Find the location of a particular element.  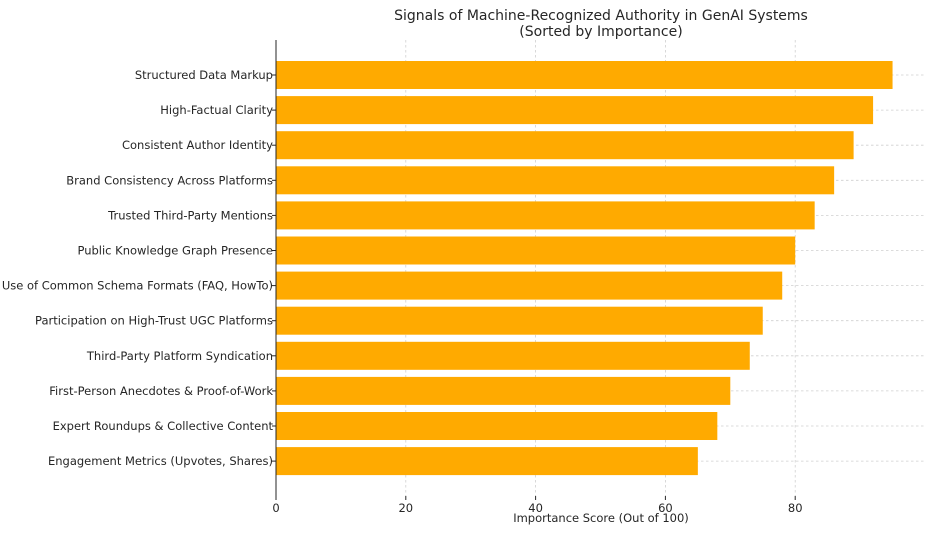

x-tick-label: 40 is located at coordinates (535, 508).